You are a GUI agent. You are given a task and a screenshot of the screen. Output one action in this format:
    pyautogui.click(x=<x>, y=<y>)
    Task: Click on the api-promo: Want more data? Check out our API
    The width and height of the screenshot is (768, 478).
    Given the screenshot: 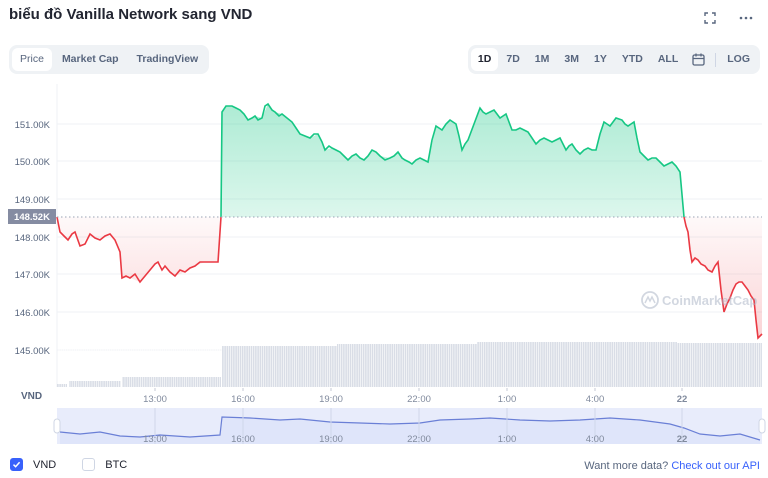 What is the action you would take?
    pyautogui.click(x=672, y=466)
    